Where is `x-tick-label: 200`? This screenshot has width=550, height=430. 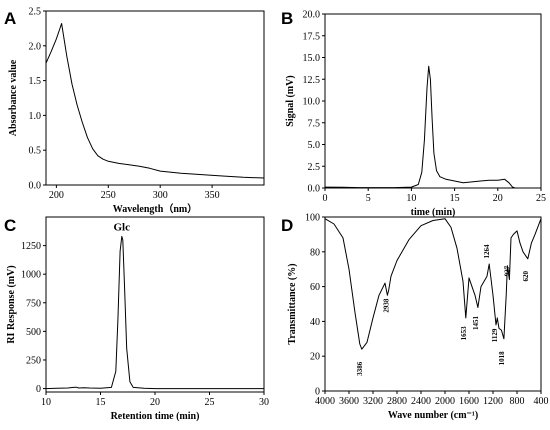 x-tick-label: 200 is located at coordinates (56, 195).